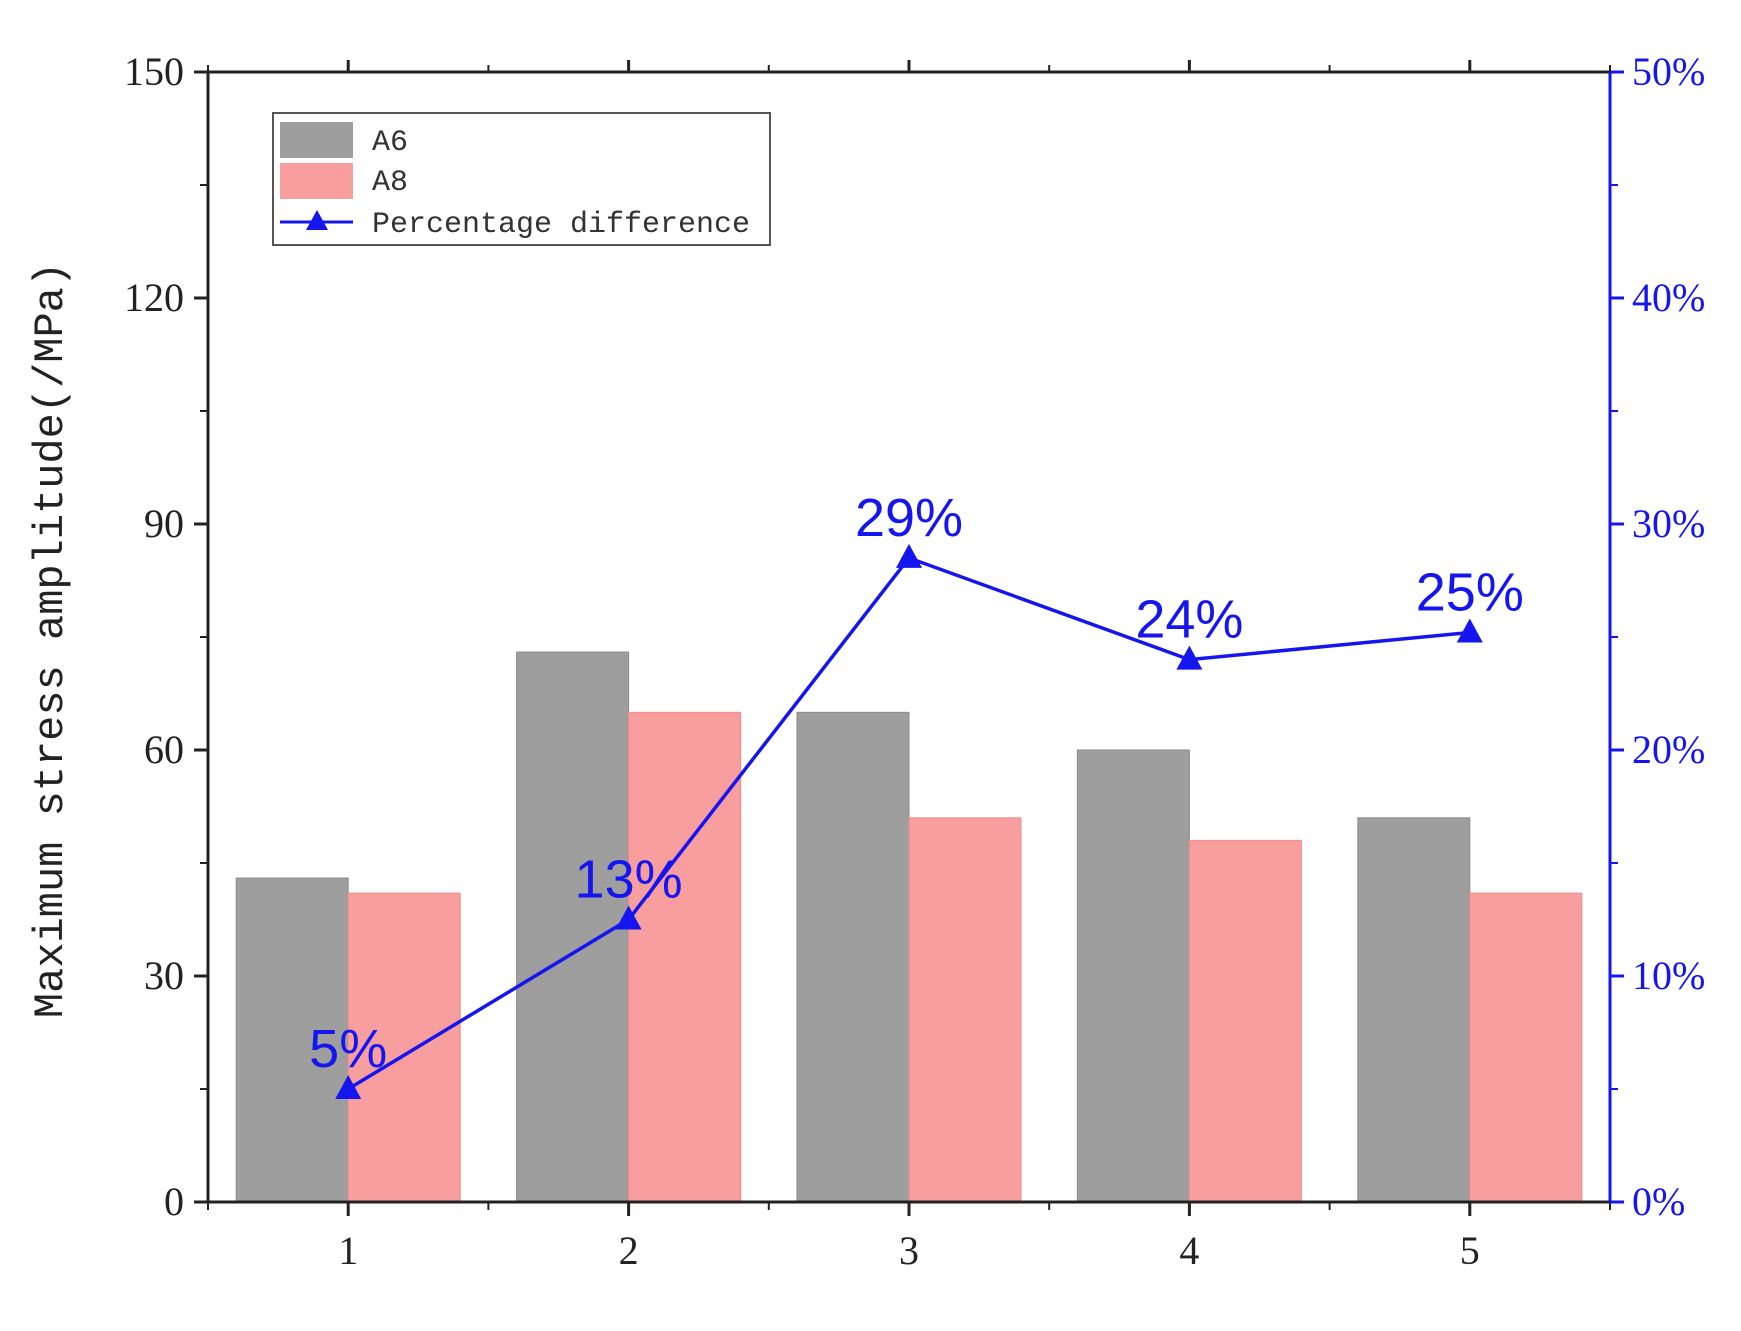 The image size is (1741, 1331). I want to click on x-tick-label-4: 4, so click(1189, 1250).